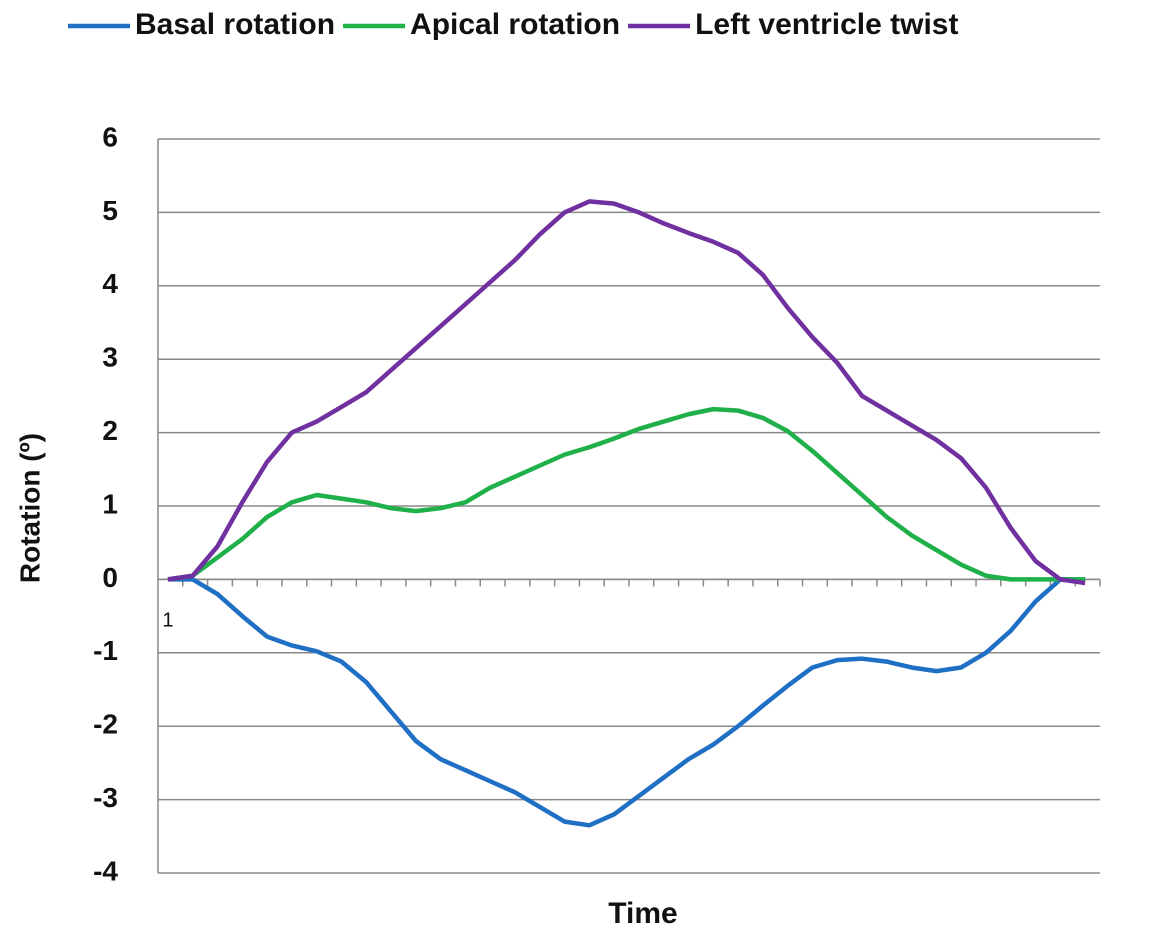 The width and height of the screenshot is (1149, 944). I want to click on y-tick-label: 4, so click(110, 283).